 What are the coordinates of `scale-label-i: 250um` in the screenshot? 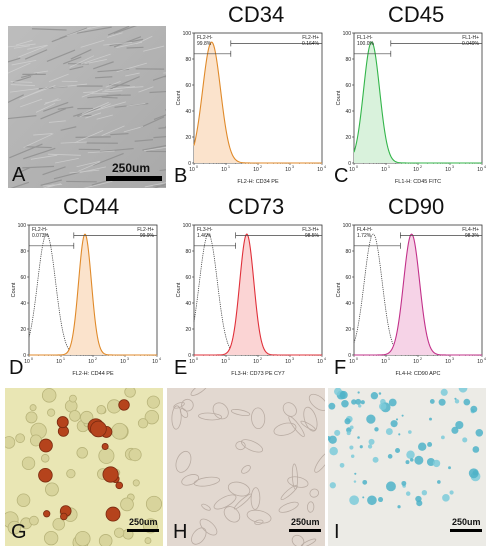 It's located at (466, 522).